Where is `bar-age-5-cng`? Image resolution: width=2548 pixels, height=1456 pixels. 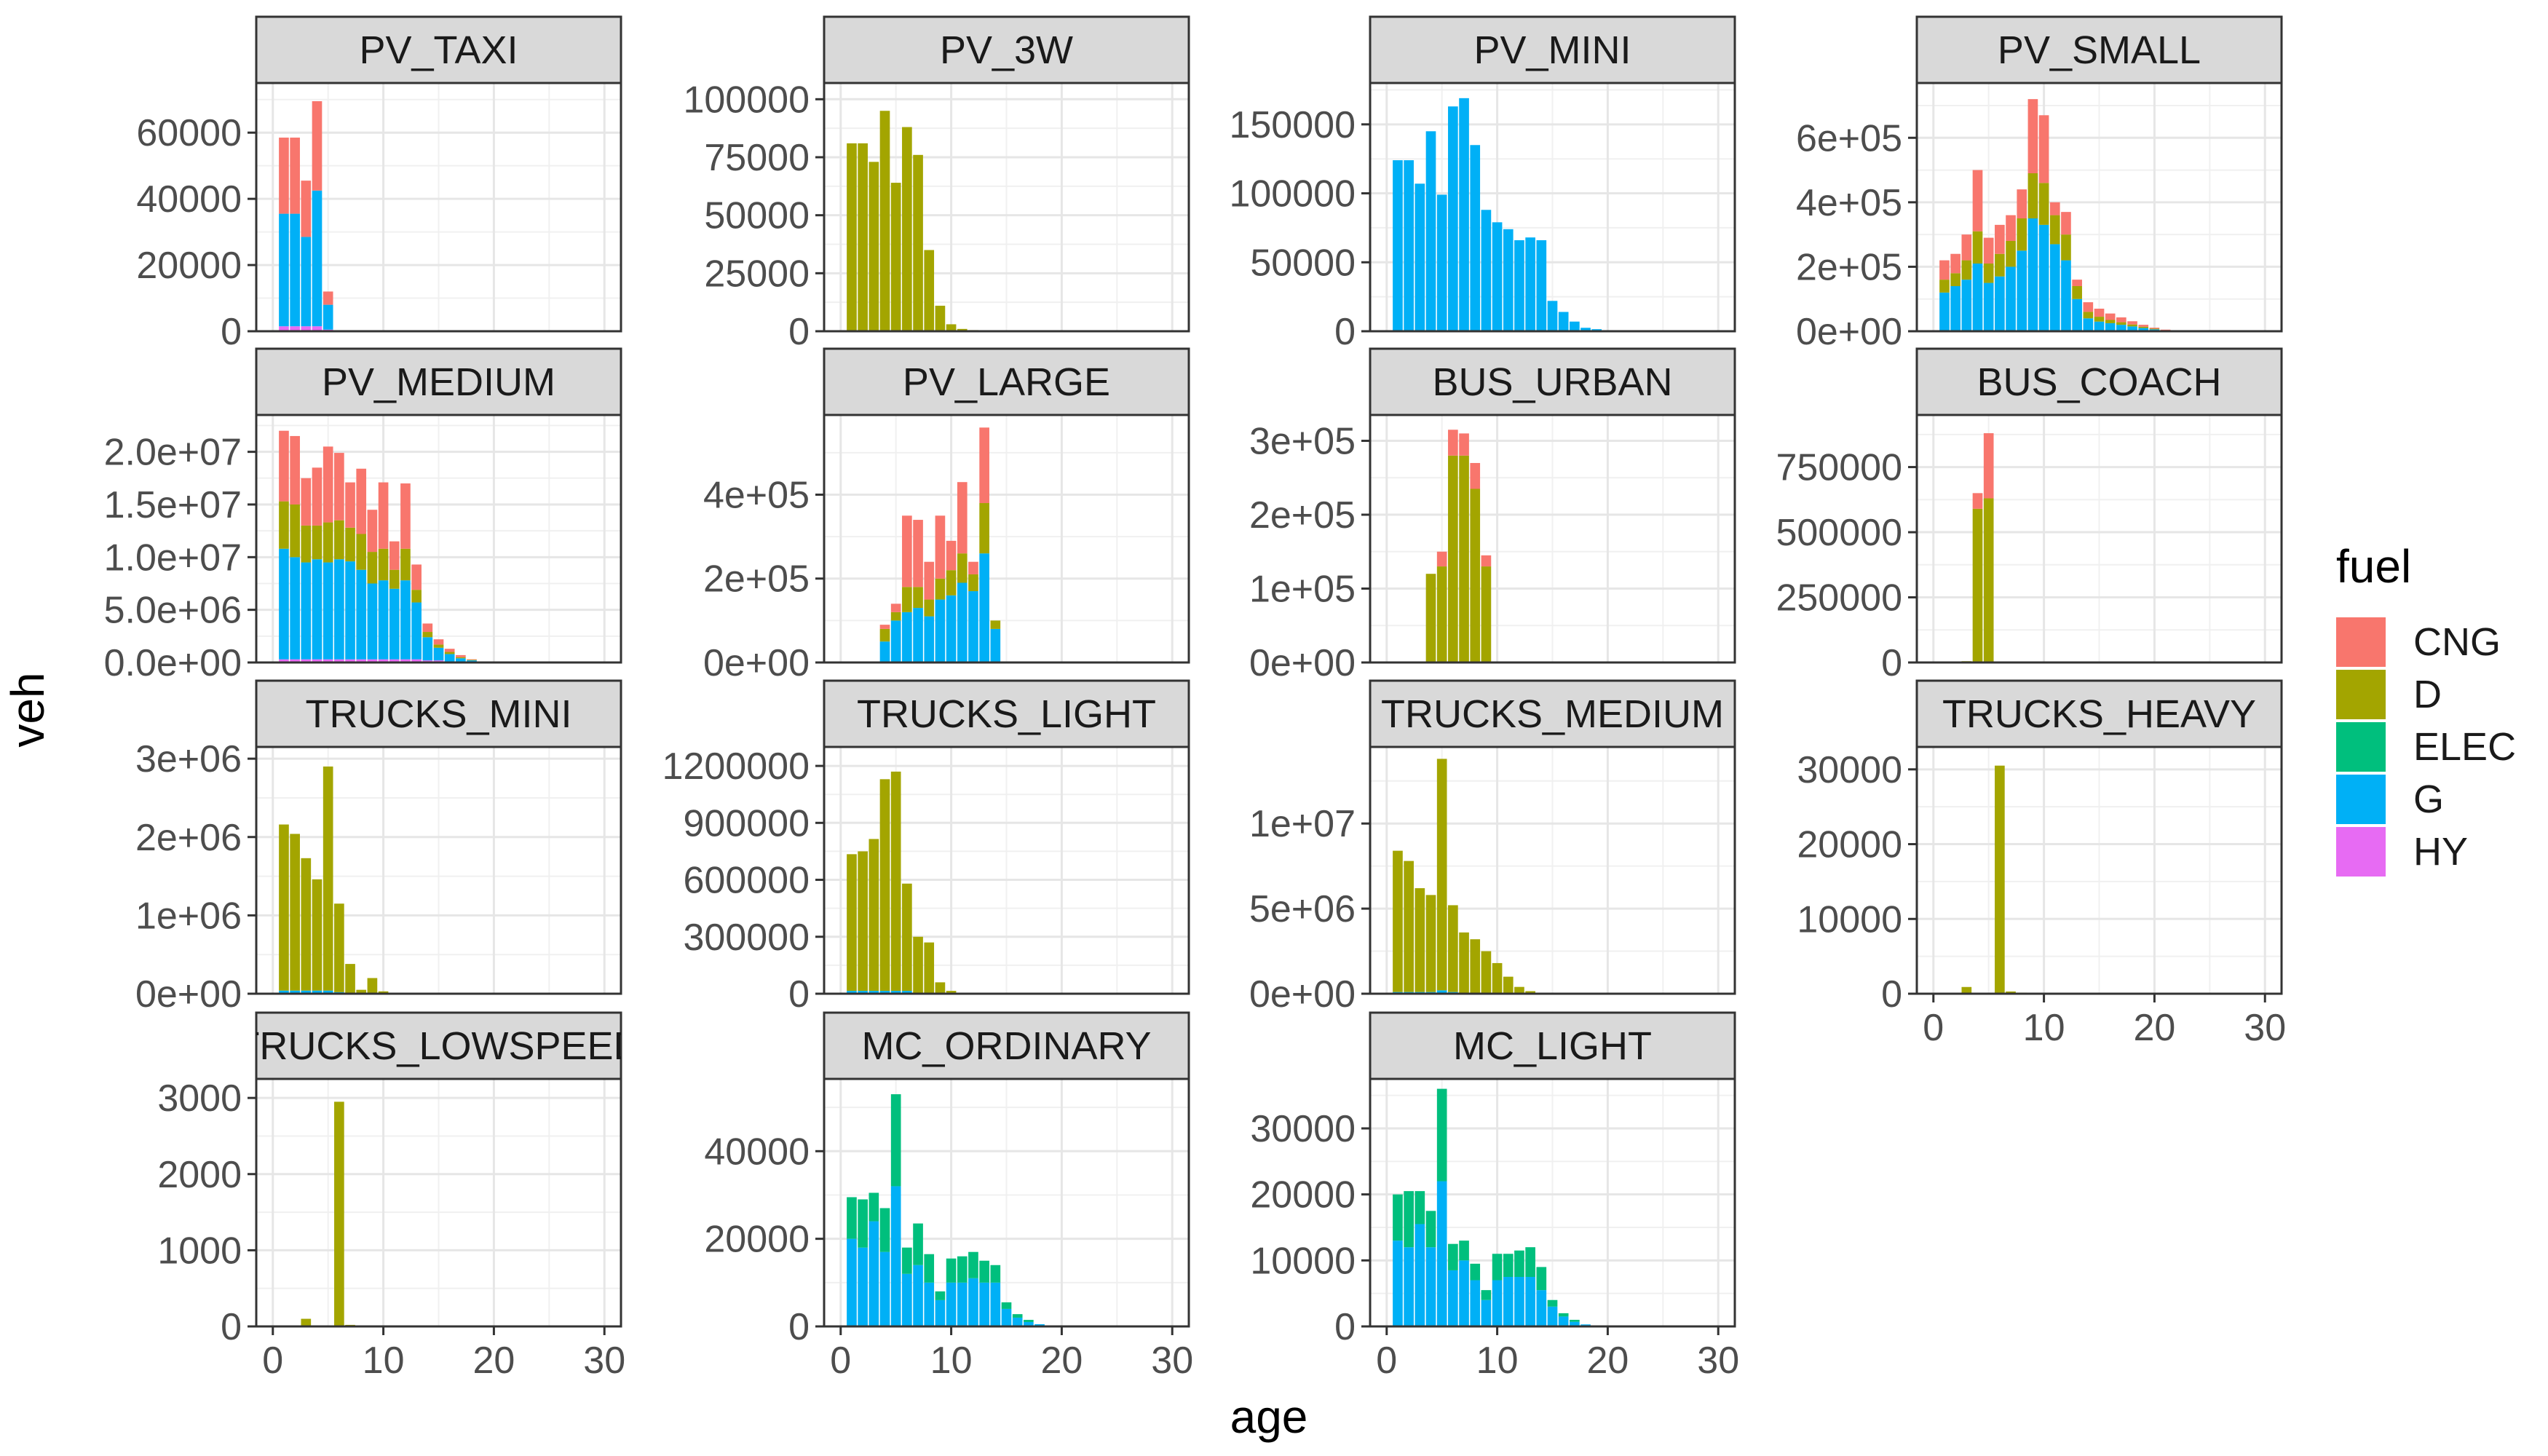 bar-age-5-cng is located at coordinates (1988, 466).